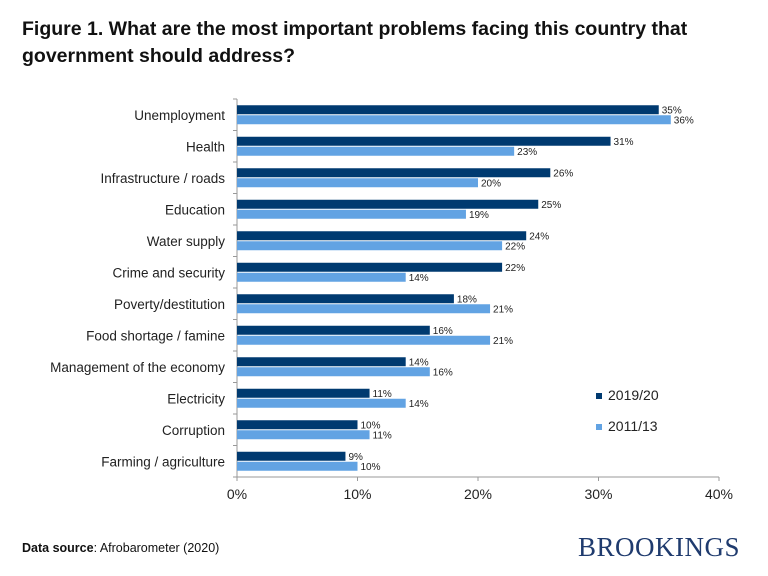  What do you see at coordinates (684, 120) in the screenshot?
I see `data-label: 36%` at bounding box center [684, 120].